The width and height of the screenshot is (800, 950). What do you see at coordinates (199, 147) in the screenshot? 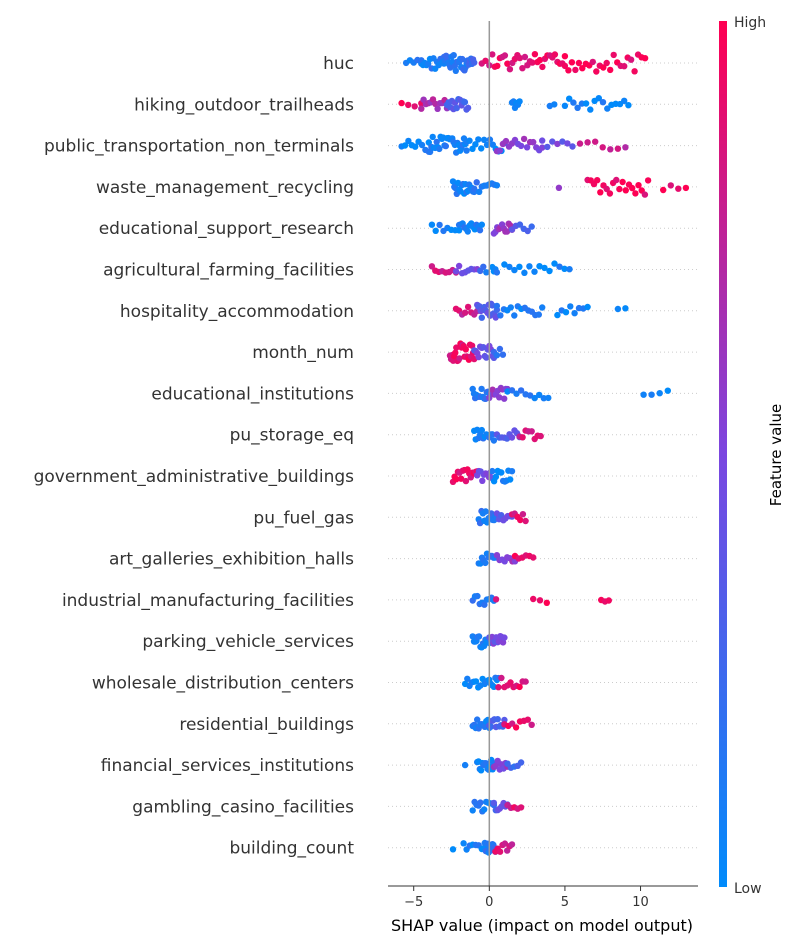
I see `feature-label: public_transportation_non_terminals` at bounding box center [199, 147].